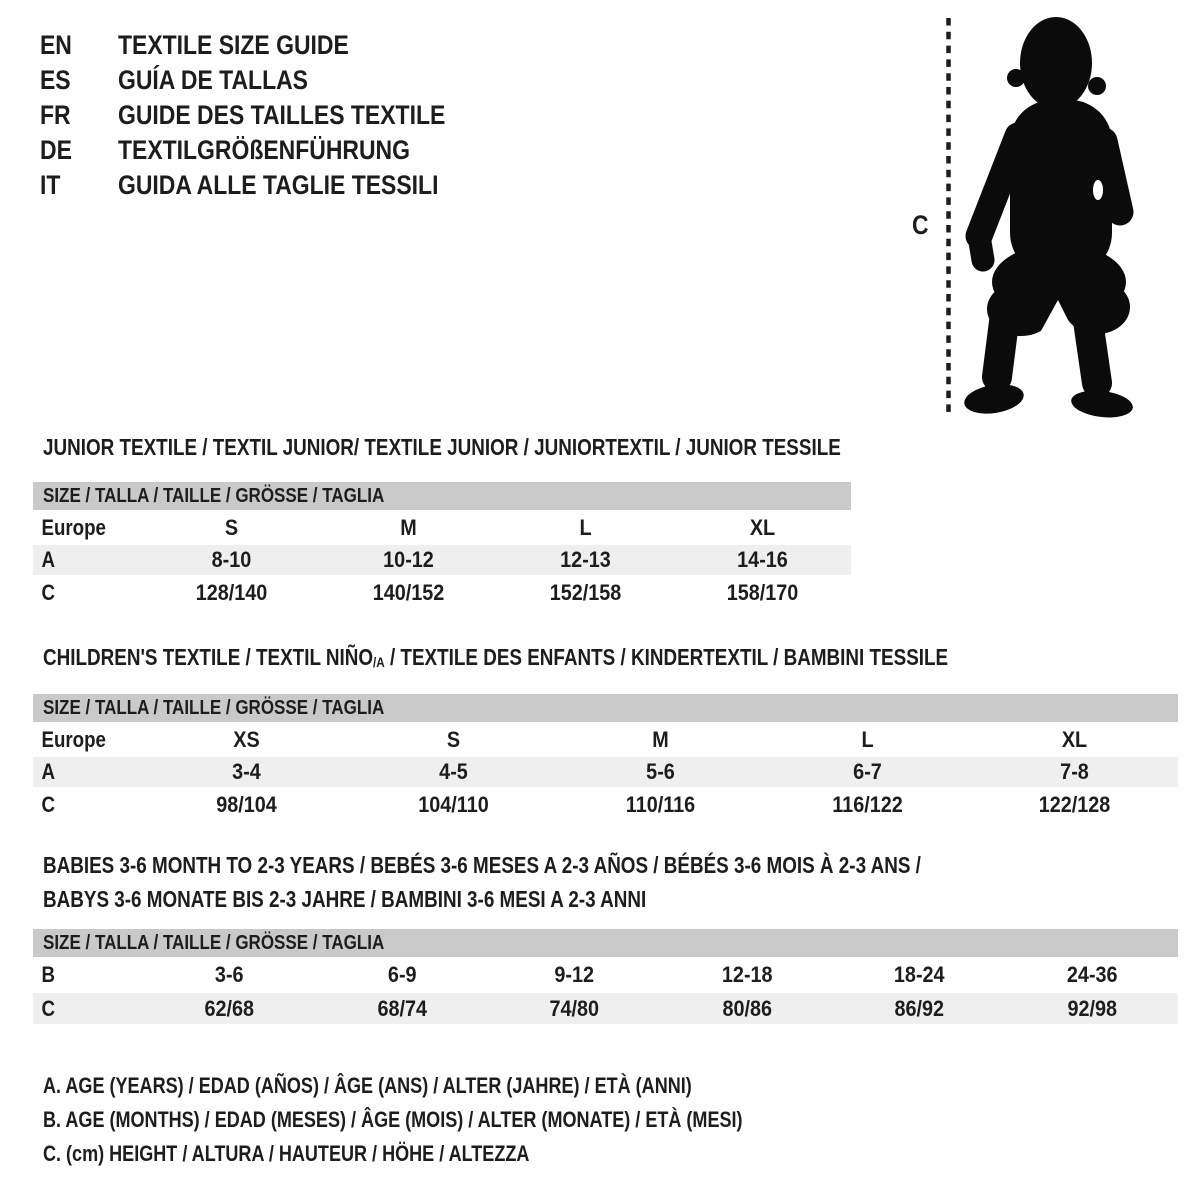 This screenshot has width=1200, height=1200. I want to click on language-code: IT, so click(50, 185).